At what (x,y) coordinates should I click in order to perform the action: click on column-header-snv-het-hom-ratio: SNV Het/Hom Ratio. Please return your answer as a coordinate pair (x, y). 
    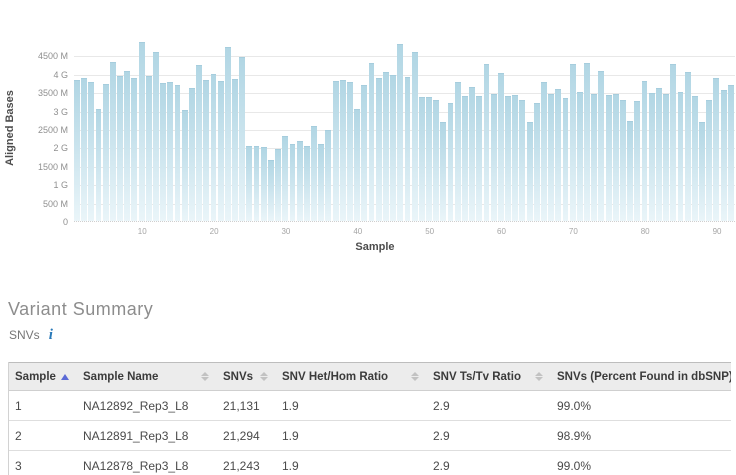
    Looking at the image, I should click on (351, 376).